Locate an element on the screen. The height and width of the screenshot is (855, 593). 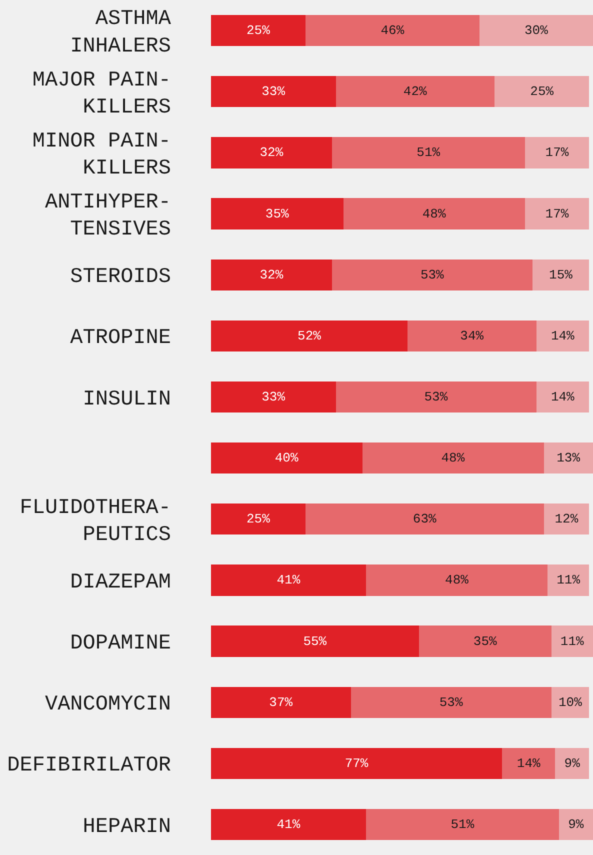
data-label: 63% is located at coordinates (424, 519).